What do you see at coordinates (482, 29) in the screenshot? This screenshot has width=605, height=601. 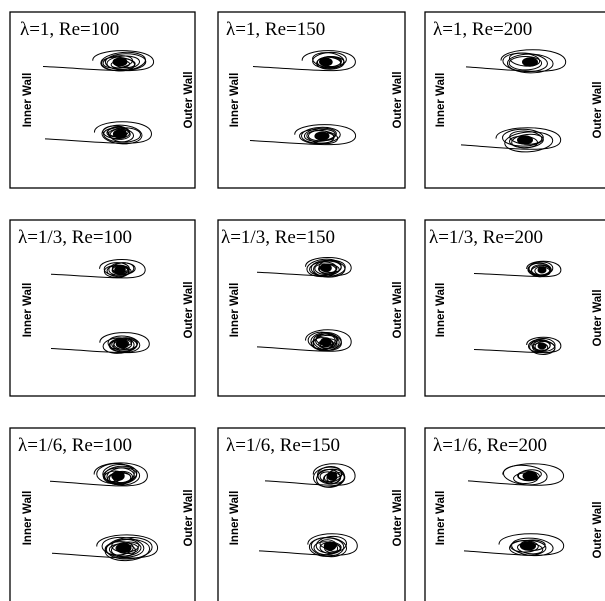 I see `panel-title: λ=1, Re=200` at bounding box center [482, 29].